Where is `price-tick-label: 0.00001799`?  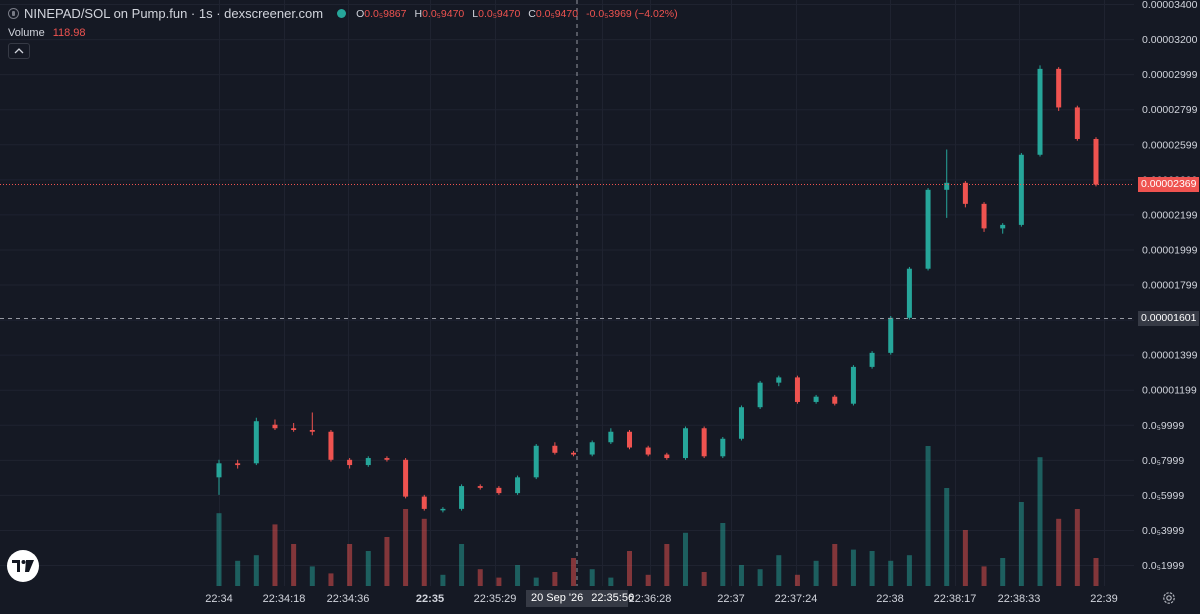 price-tick-label: 0.00001799 is located at coordinates (1170, 286).